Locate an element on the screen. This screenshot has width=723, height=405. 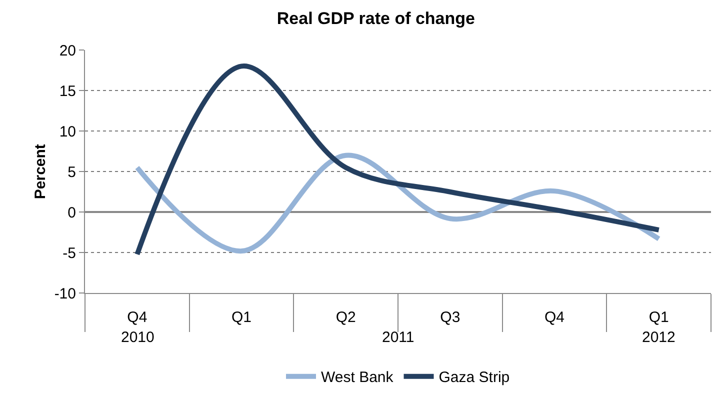
x-tick-label: Q2 is located at coordinates (346, 317).